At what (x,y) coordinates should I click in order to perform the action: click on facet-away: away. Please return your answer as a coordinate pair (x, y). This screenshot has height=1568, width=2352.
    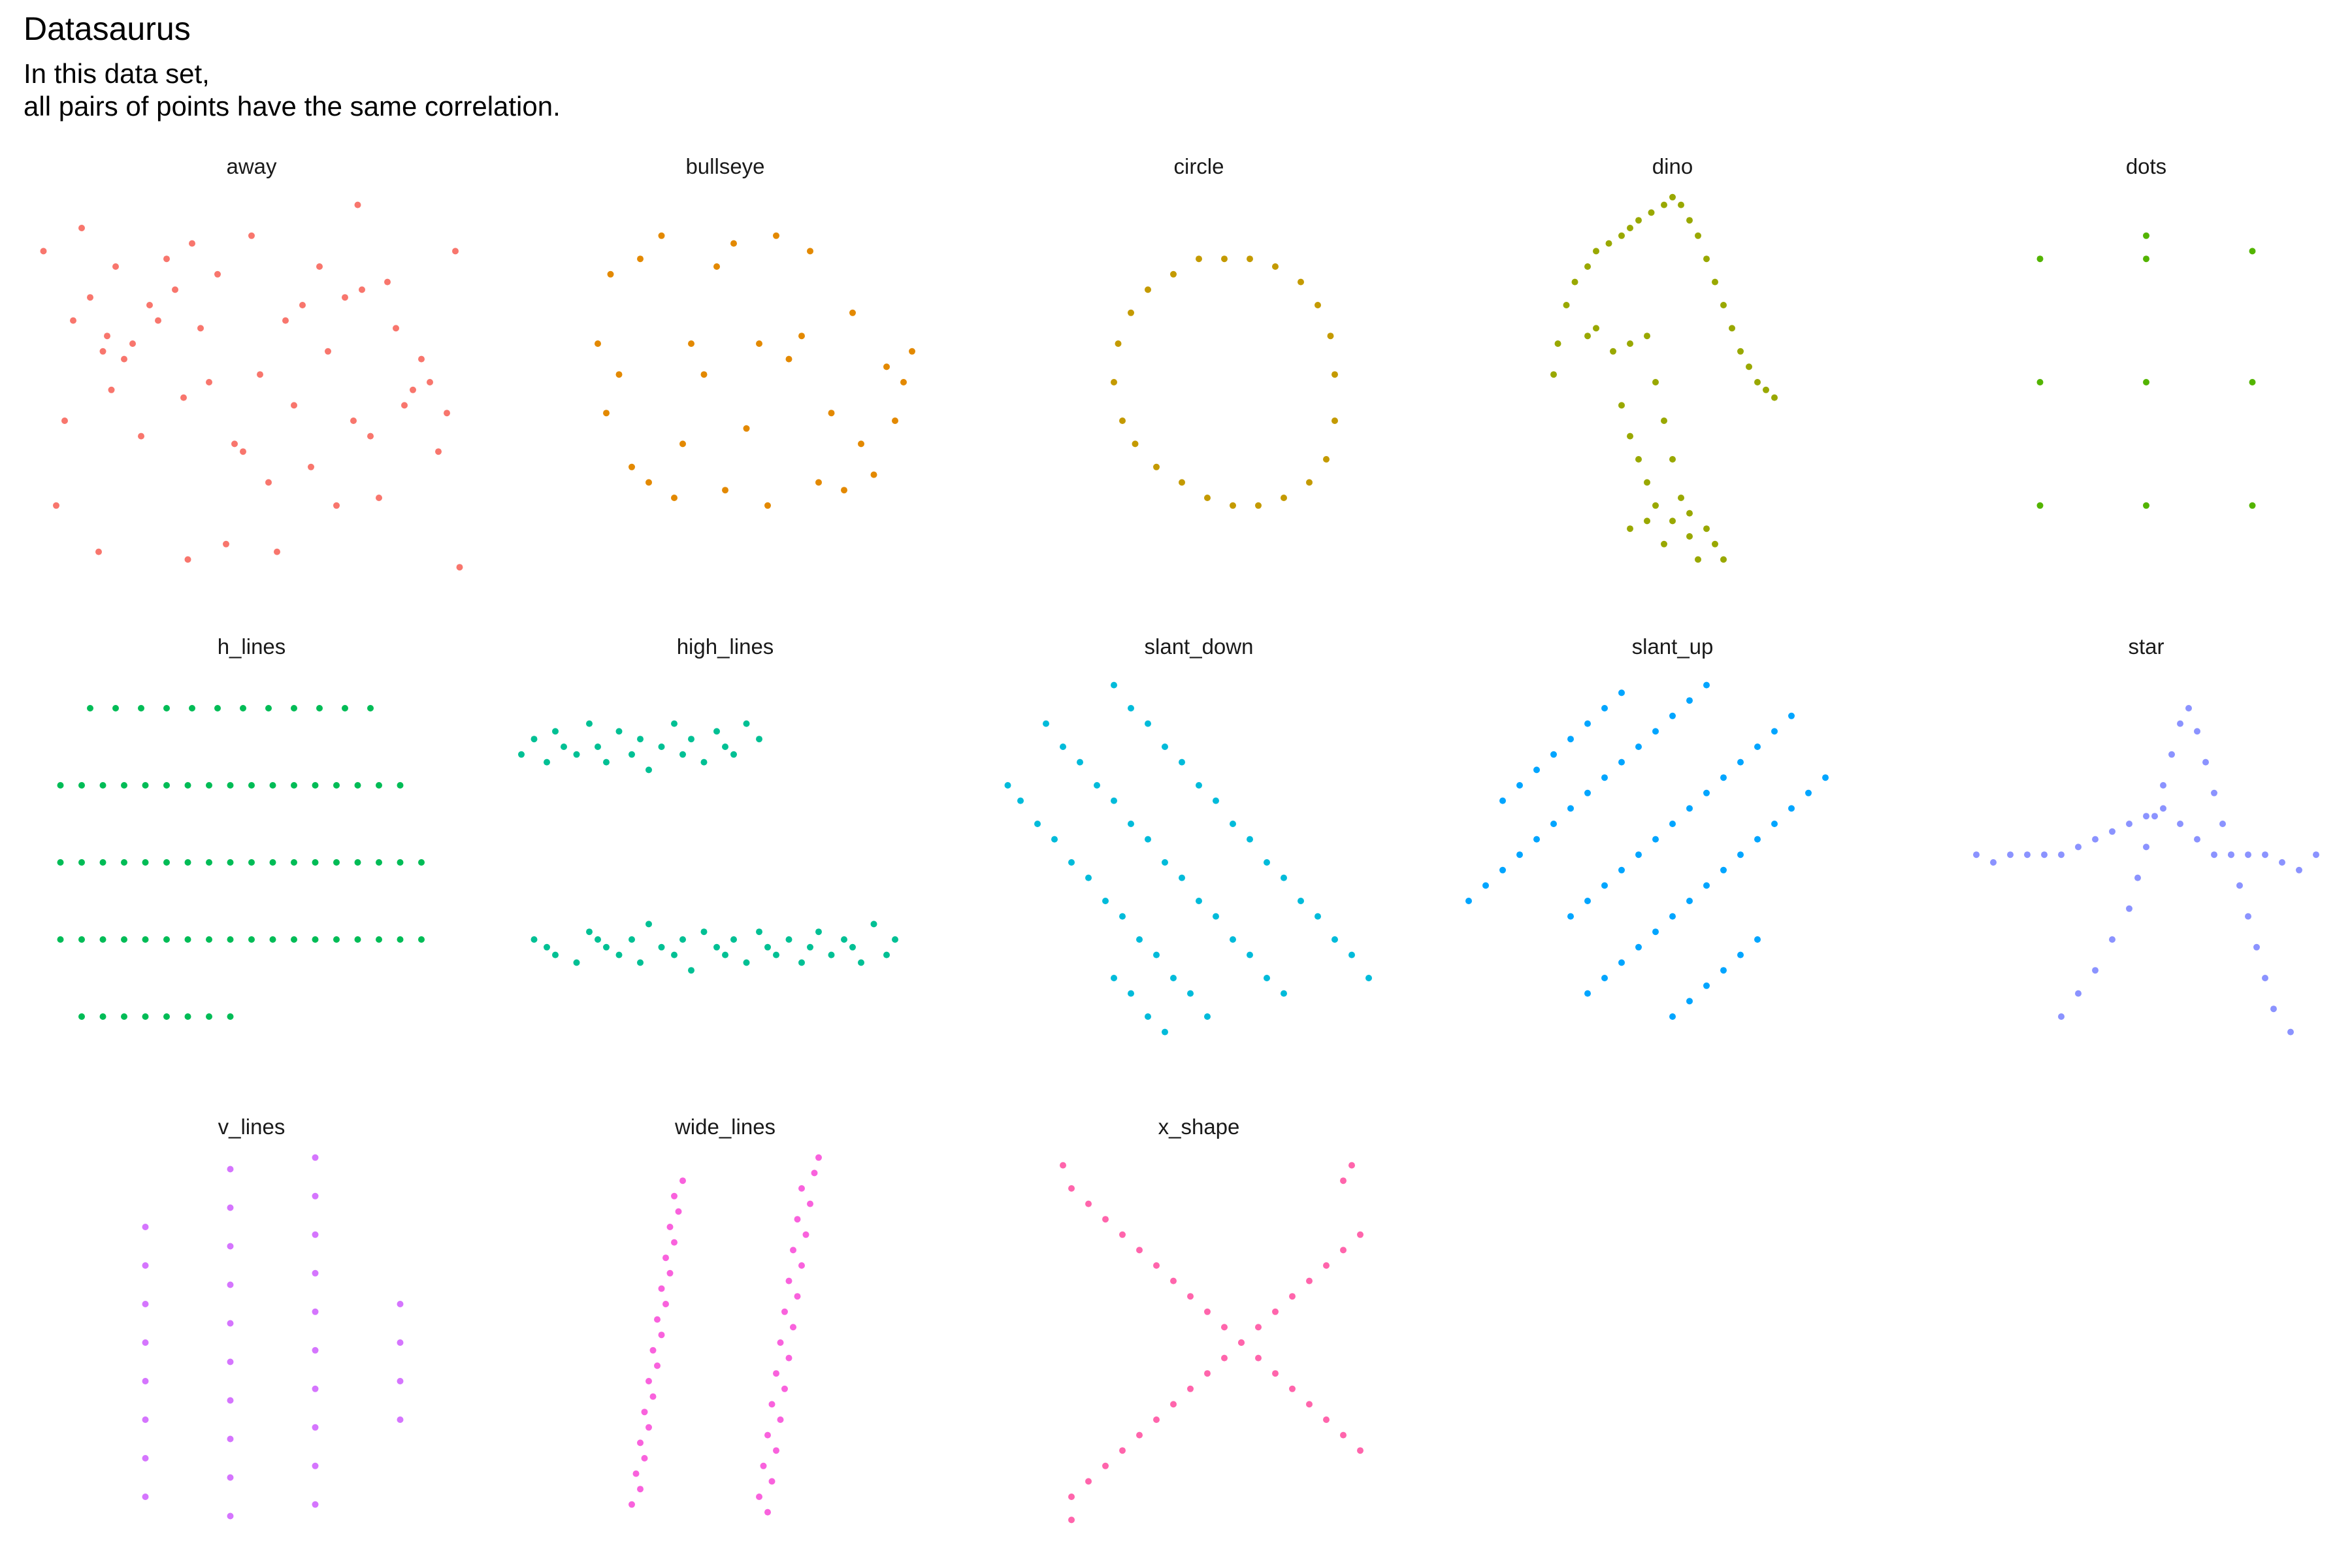
    Looking at the image, I should click on (251, 362).